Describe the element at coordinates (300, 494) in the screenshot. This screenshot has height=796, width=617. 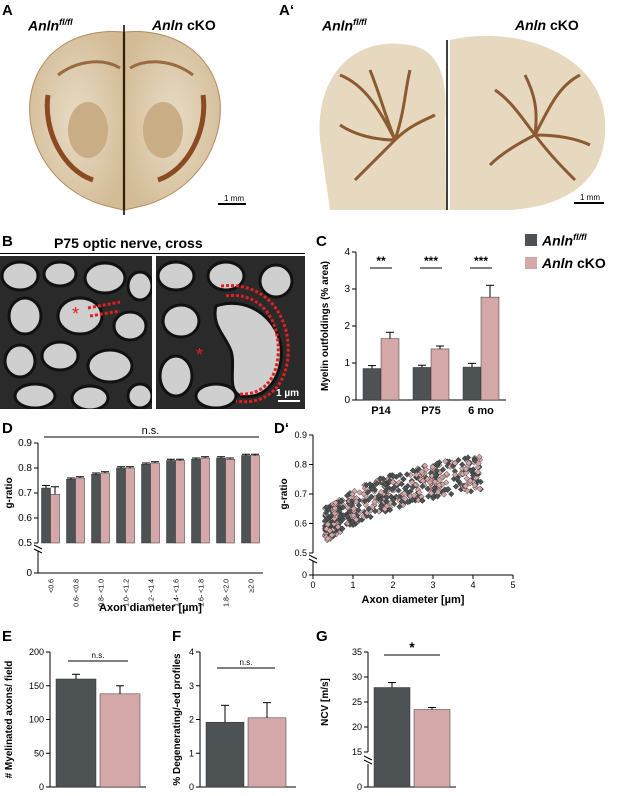
I see `y-tick-label: 0.7` at that location.